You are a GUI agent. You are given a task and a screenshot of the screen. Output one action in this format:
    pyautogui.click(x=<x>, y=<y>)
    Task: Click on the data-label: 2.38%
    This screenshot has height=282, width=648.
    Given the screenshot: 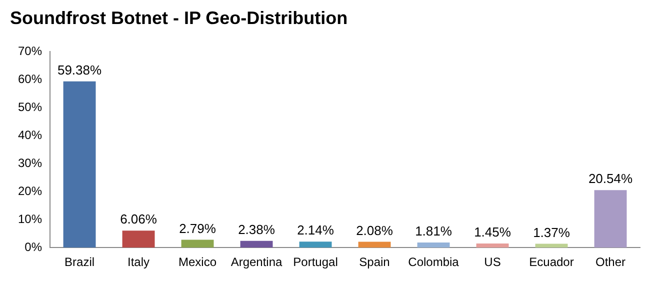 What is the action you would take?
    pyautogui.click(x=257, y=230)
    